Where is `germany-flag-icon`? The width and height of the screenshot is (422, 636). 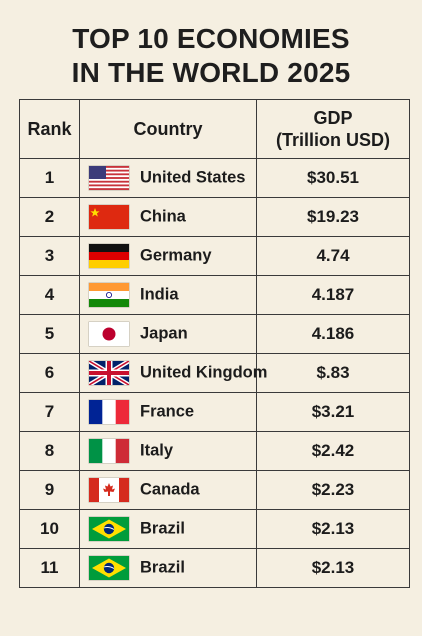 germany-flag-icon is located at coordinates (109, 256).